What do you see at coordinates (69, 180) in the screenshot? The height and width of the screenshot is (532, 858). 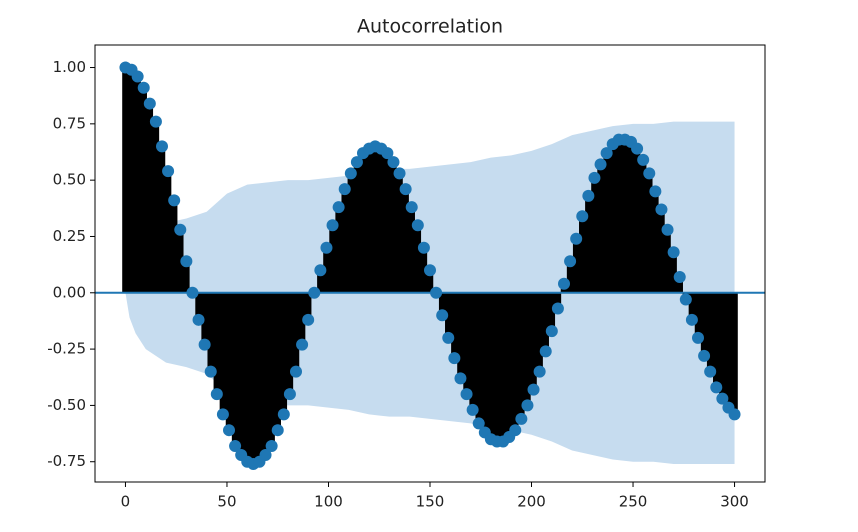 I see `y-tick-label: 0.50` at bounding box center [69, 180].